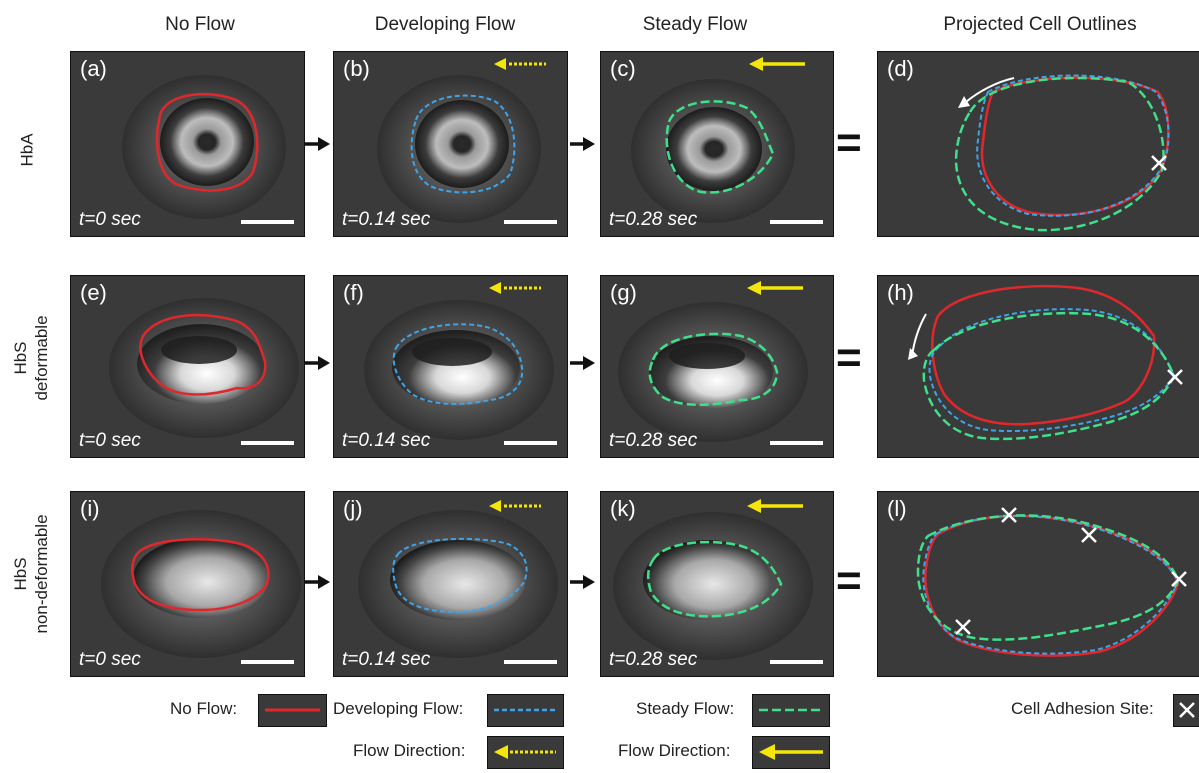 The width and height of the screenshot is (1199, 773). What do you see at coordinates (685, 708) in the screenshot?
I see `legend-steady-flow-label: Steady Flow:` at bounding box center [685, 708].